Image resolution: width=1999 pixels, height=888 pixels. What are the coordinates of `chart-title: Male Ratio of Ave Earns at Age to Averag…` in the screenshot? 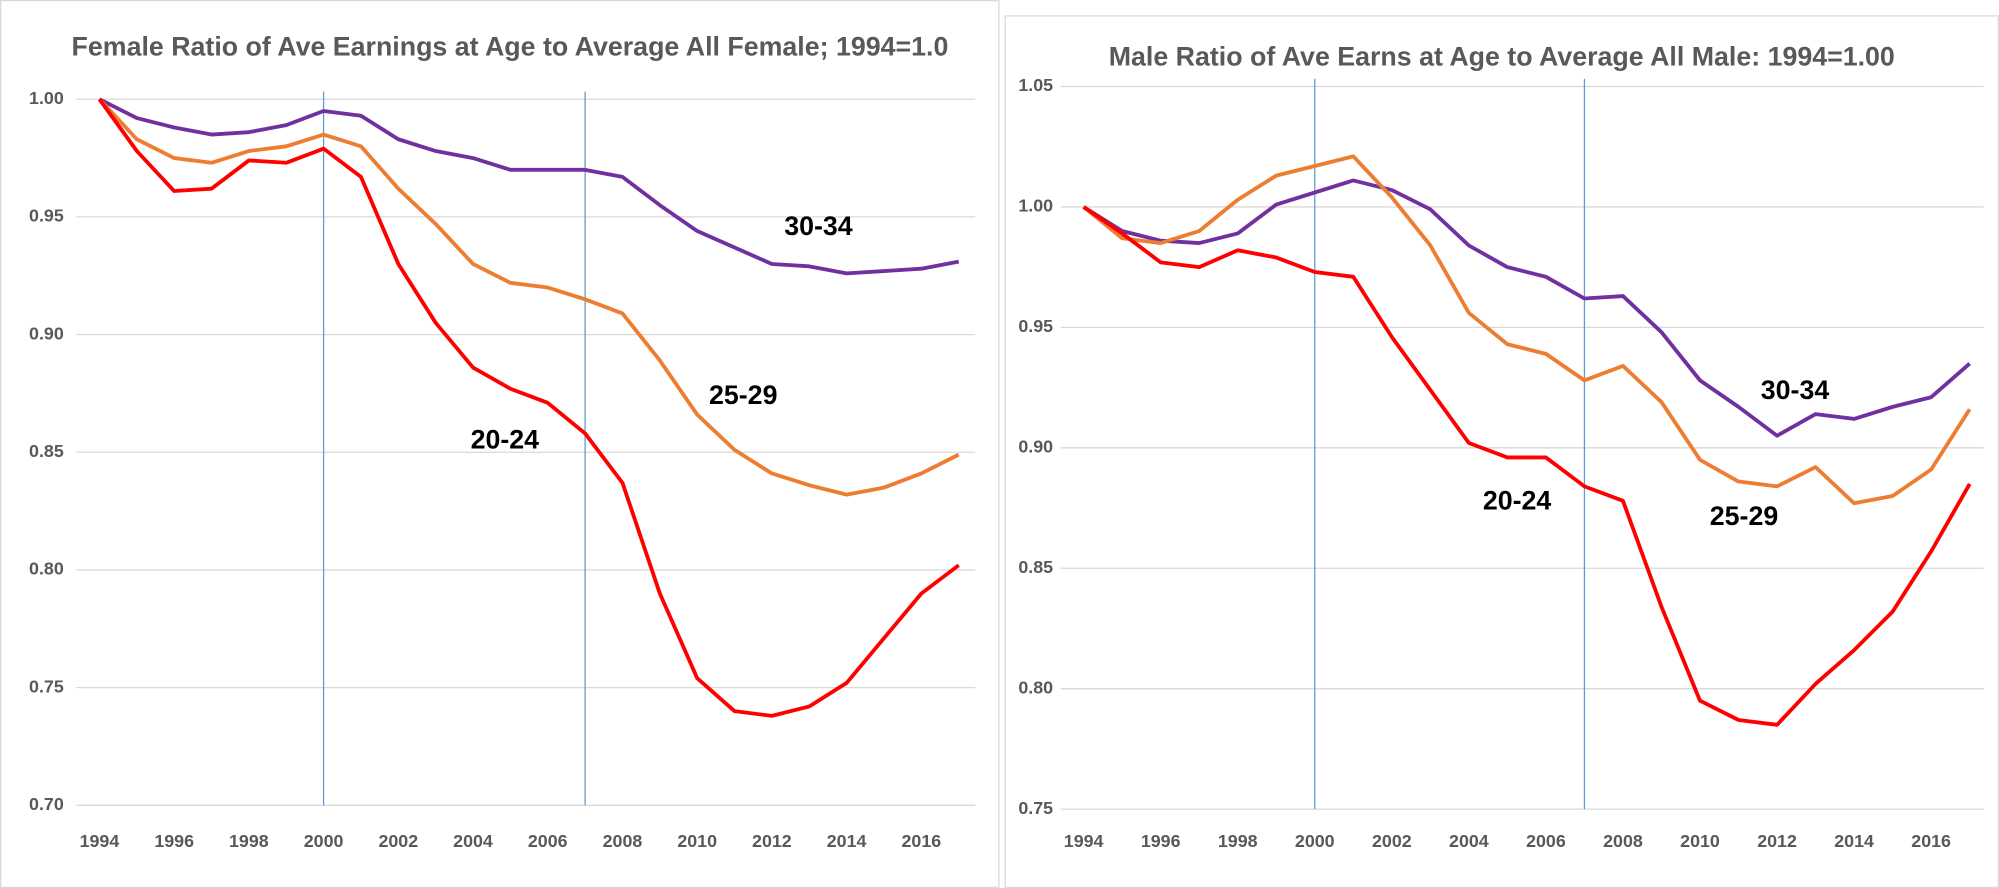 It's located at (1502, 57).